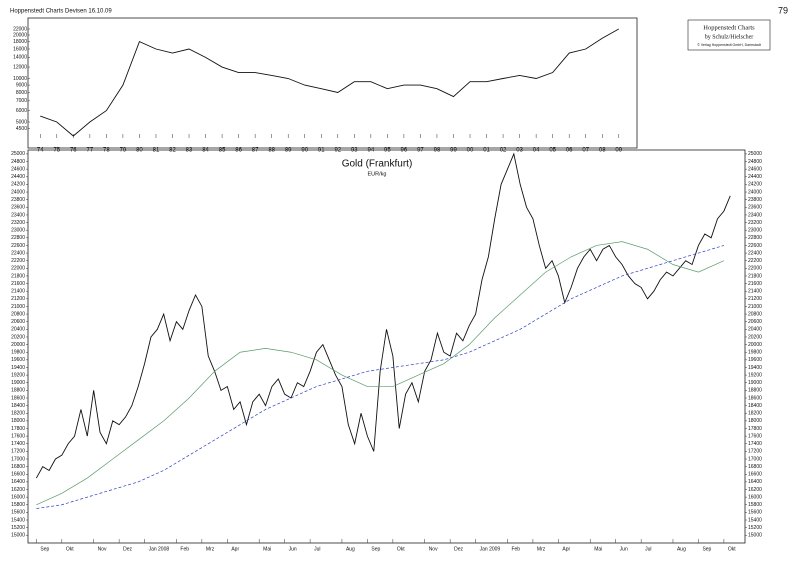 This screenshot has width=800, height=565. Describe the element at coordinates (61, 12) in the screenshot. I see `header-title: Hoppenstedt Charts Devisen 16.10.09` at that location.